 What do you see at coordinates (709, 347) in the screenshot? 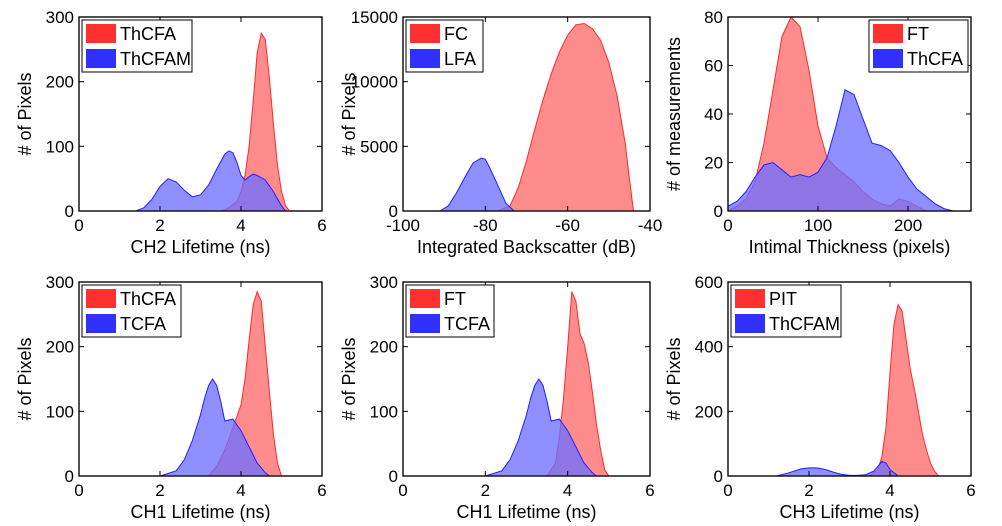
I see `y-tick-label: 400` at bounding box center [709, 347].